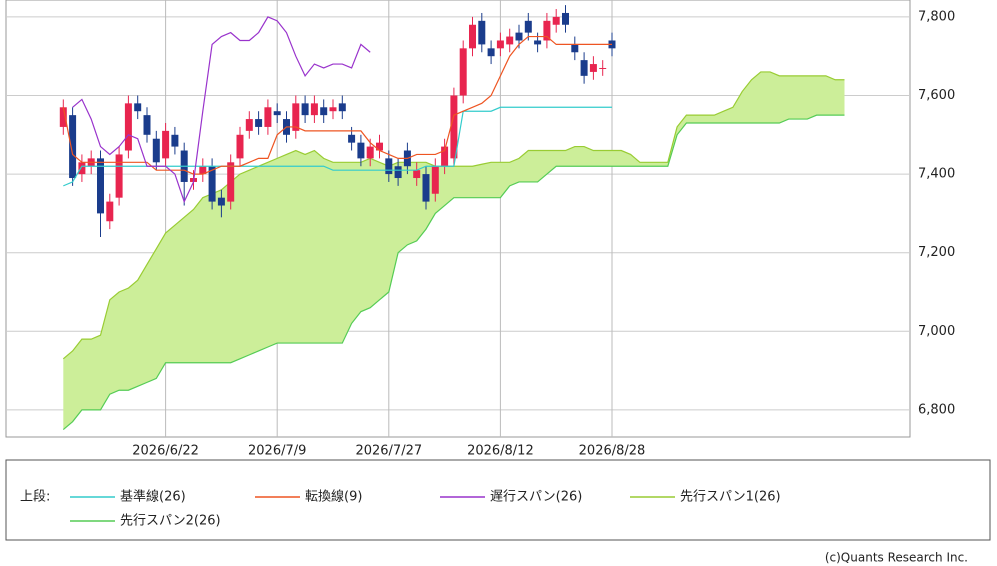 The image size is (997, 566). What do you see at coordinates (936, 16) in the screenshot?
I see `y-tick-label: 7,800` at bounding box center [936, 16].